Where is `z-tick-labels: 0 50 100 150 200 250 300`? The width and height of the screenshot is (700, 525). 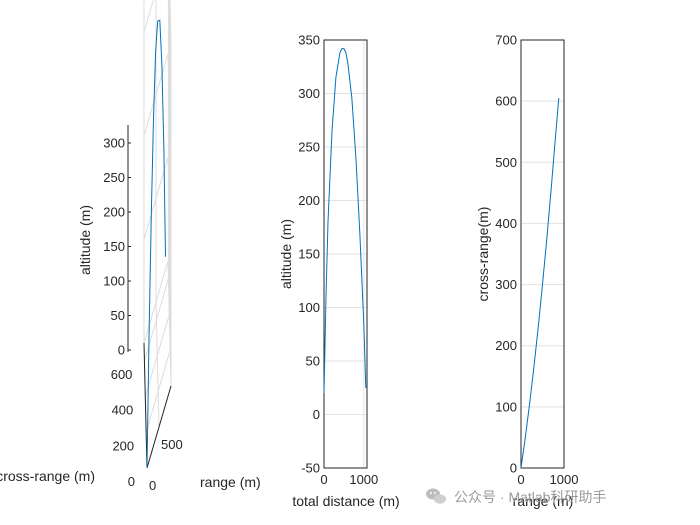
z-tick-labels: 0 50 100 150 200 250 300 is located at coordinates (117, 247).